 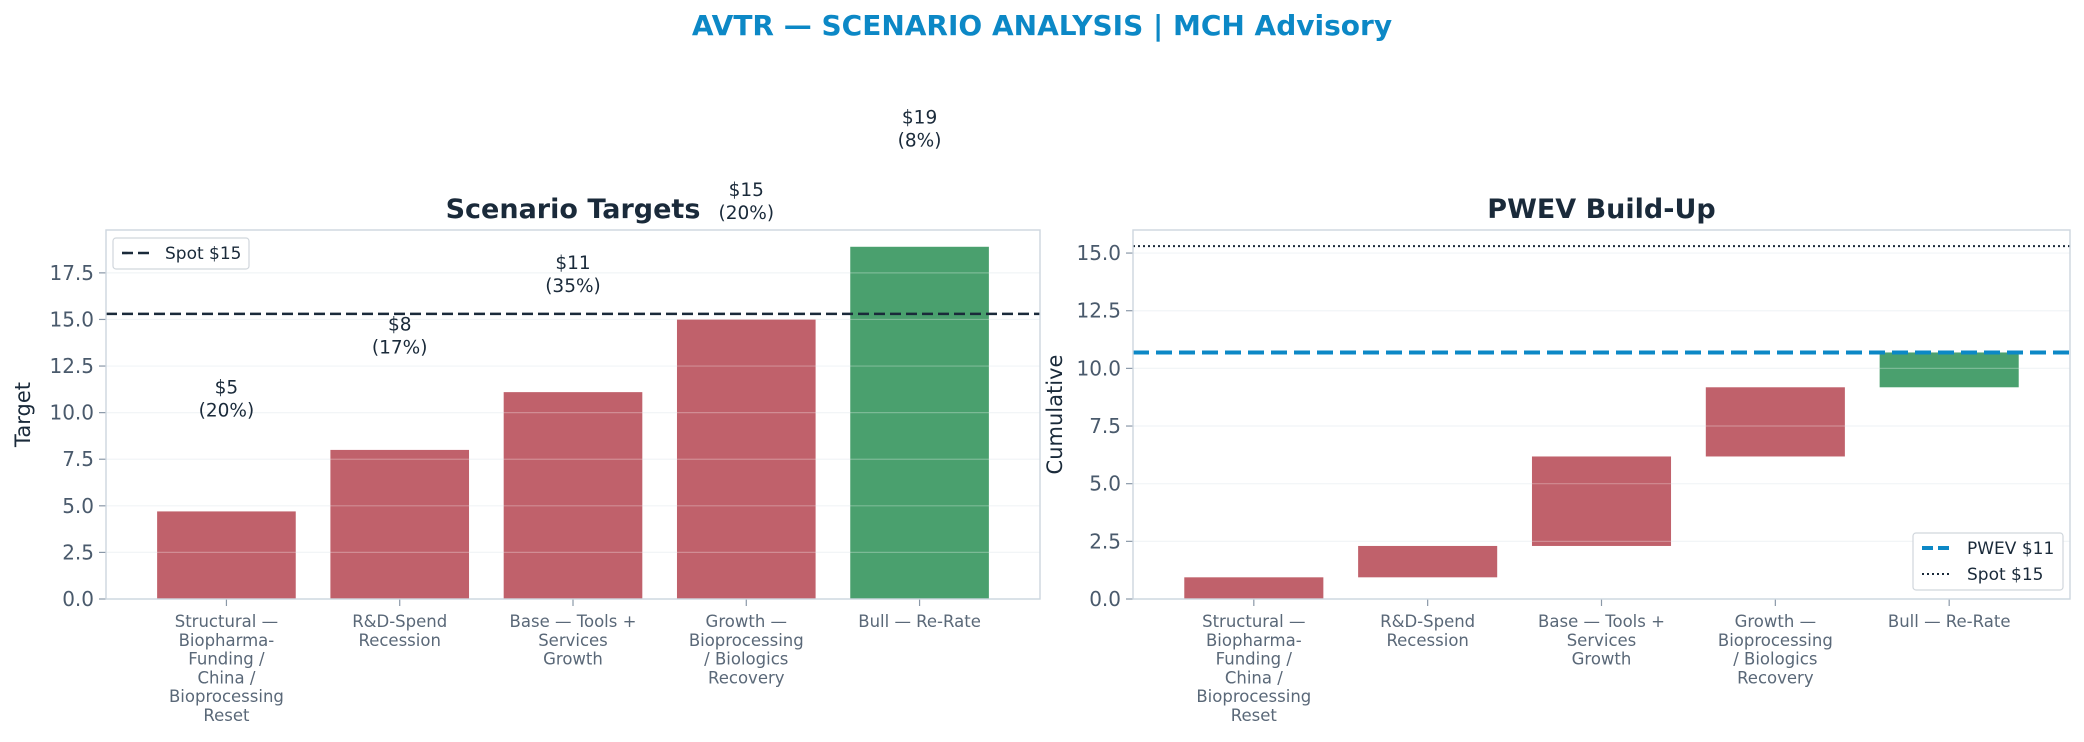 What do you see at coordinates (400, 347) in the screenshot?
I see `bar-probability-label: (17%)` at bounding box center [400, 347].